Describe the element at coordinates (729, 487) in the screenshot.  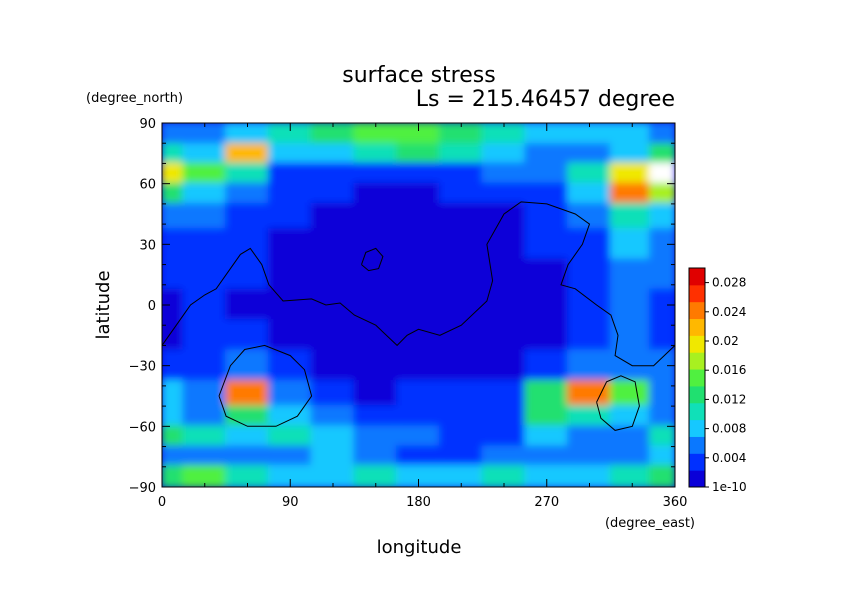
I see `colorbar-tick-label: 1e-10` at that location.